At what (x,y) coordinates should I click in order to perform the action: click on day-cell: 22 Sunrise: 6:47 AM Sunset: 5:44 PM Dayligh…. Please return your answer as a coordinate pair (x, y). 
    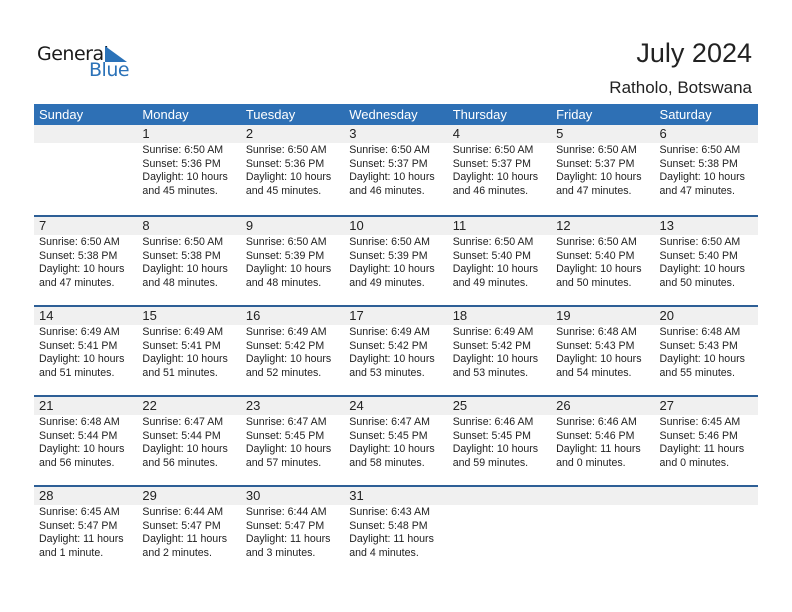
    Looking at the image, I should click on (188, 441).